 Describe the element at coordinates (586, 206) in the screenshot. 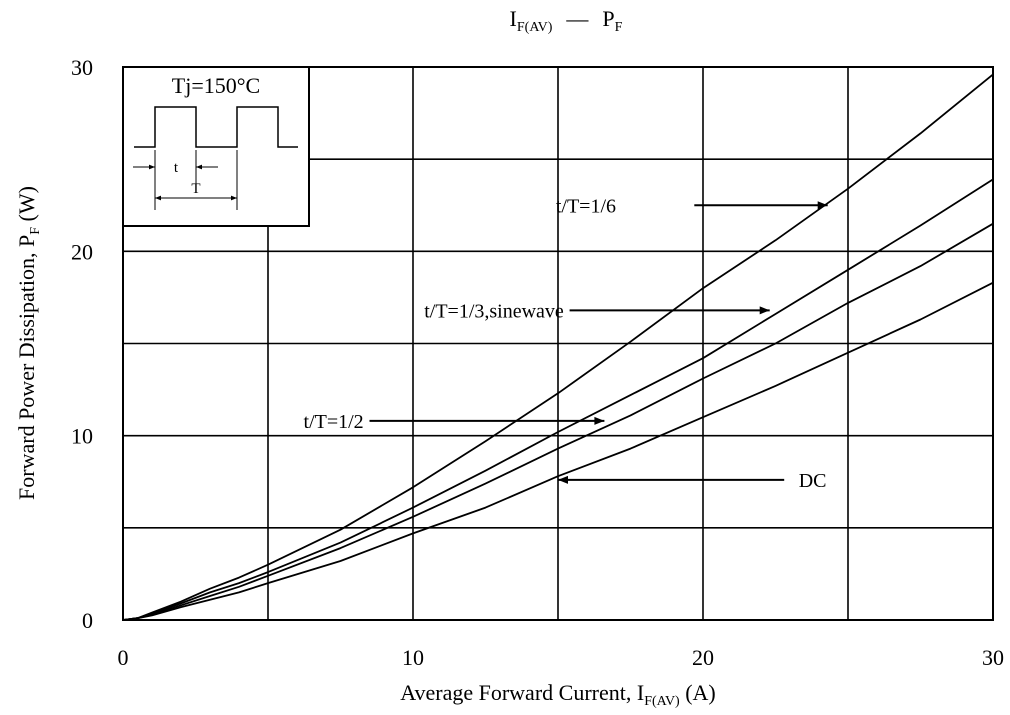

I see `annotation-label-sixth: t/T=1/6` at that location.